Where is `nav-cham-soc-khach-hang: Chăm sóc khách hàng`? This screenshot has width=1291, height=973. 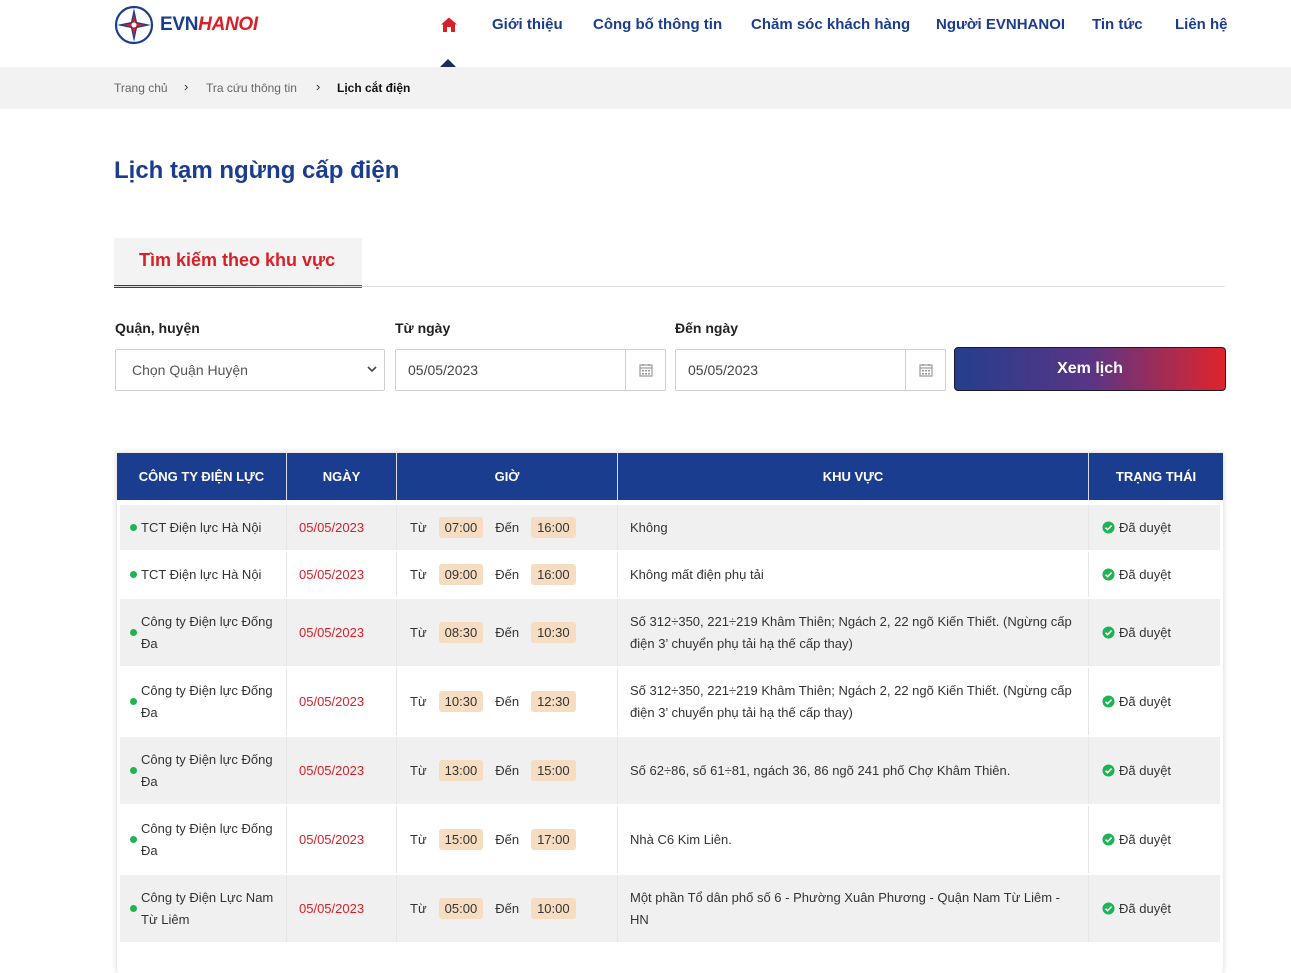 nav-cham-soc-khach-hang: Chăm sóc khách hàng is located at coordinates (831, 24).